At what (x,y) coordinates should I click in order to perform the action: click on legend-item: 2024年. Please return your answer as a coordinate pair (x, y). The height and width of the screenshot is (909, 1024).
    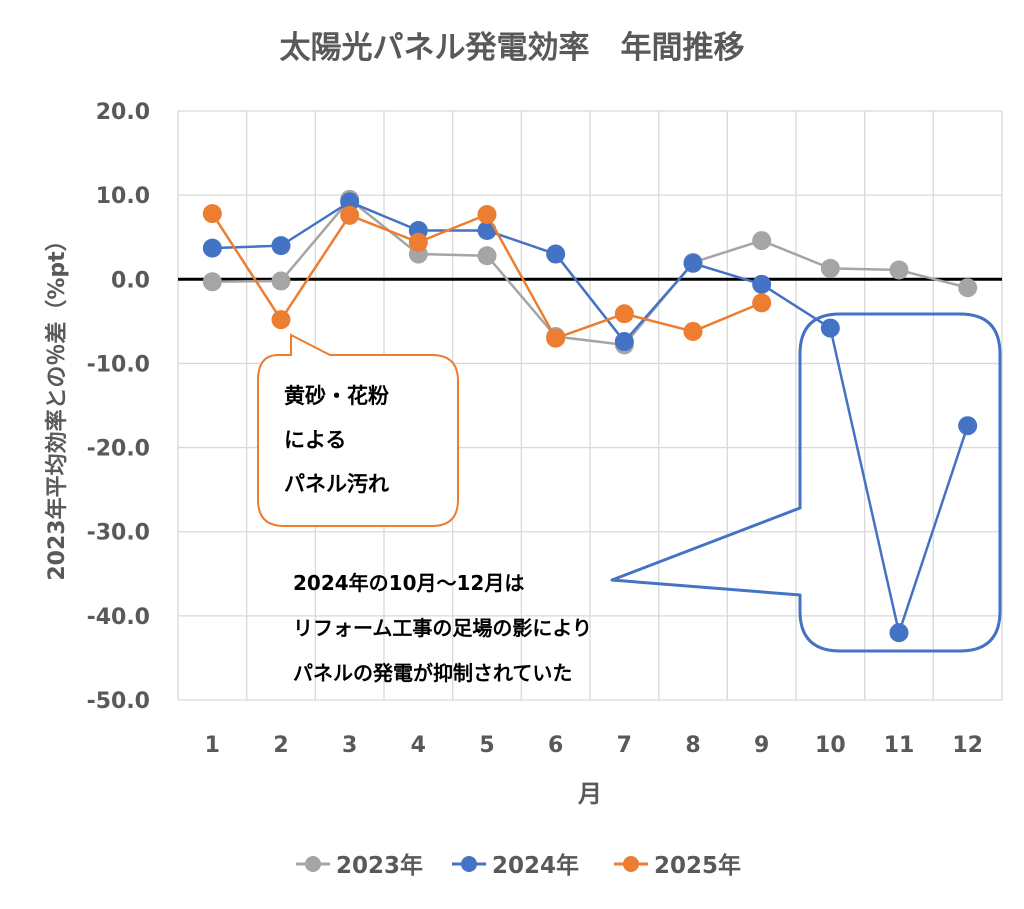
    Looking at the image, I should click on (515, 865).